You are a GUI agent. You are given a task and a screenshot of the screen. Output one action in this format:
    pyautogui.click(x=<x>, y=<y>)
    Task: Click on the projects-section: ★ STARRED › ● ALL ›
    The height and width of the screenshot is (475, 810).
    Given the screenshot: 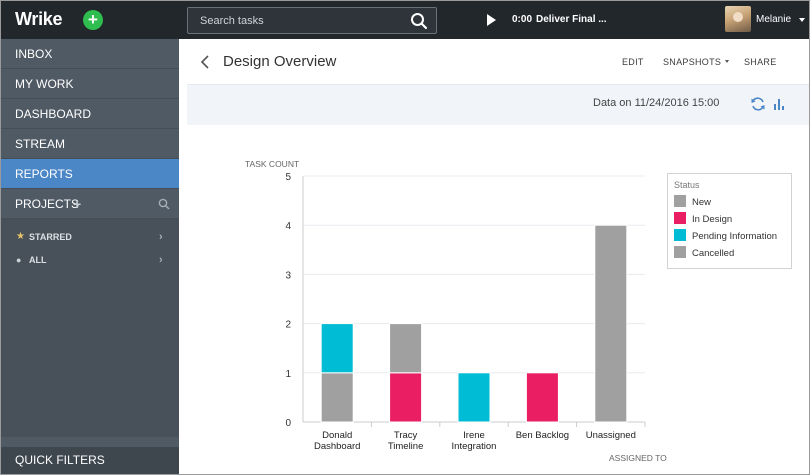 What is the action you would take?
    pyautogui.click(x=90, y=328)
    